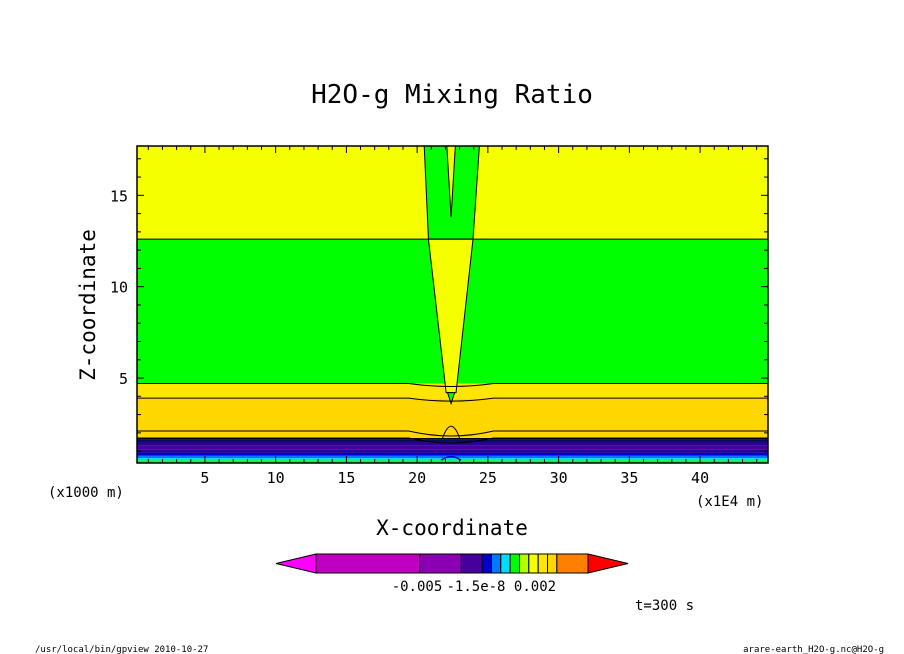 The width and height of the screenshot is (904, 654). Describe the element at coordinates (559, 478) in the screenshot. I see `x-tick-label-30: 30` at that location.